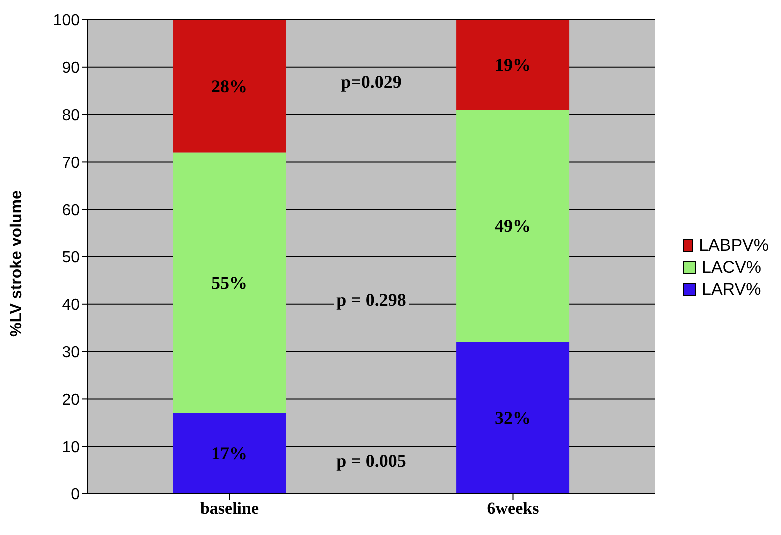 The image size is (781, 535). Describe the element at coordinates (71, 69) in the screenshot. I see `y-tick-label: 90` at that location.